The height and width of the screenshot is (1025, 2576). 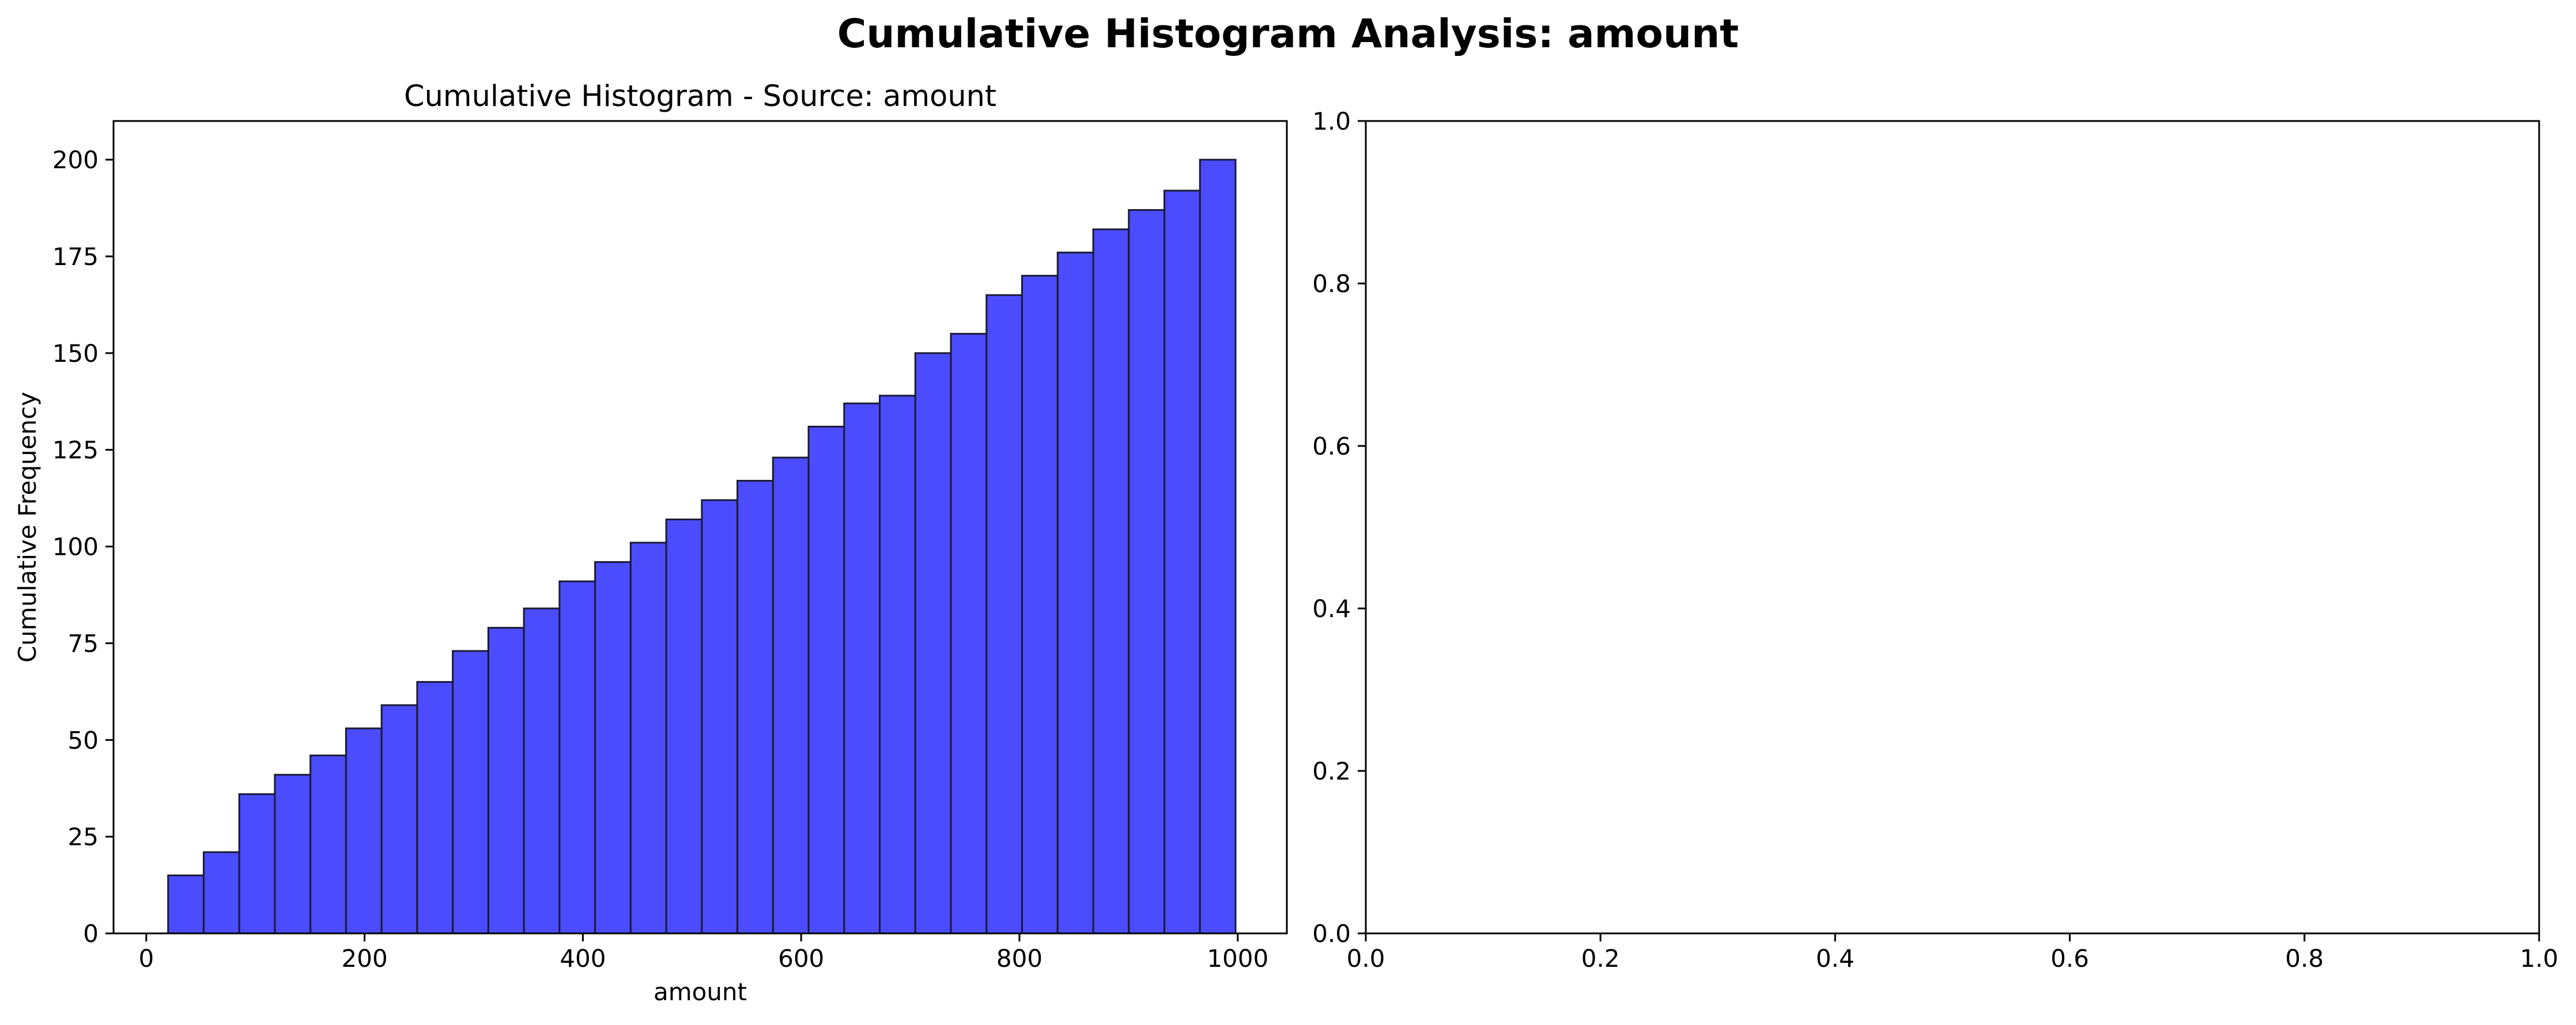 What do you see at coordinates (1288, 34) in the screenshot?
I see `figure-suptitle: Cumulative Histogram Analysis: amount` at bounding box center [1288, 34].